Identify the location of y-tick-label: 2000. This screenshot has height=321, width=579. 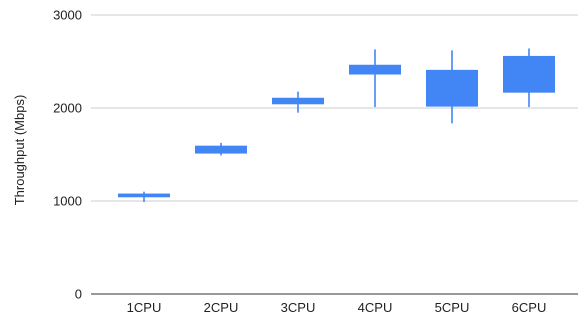
(67, 108).